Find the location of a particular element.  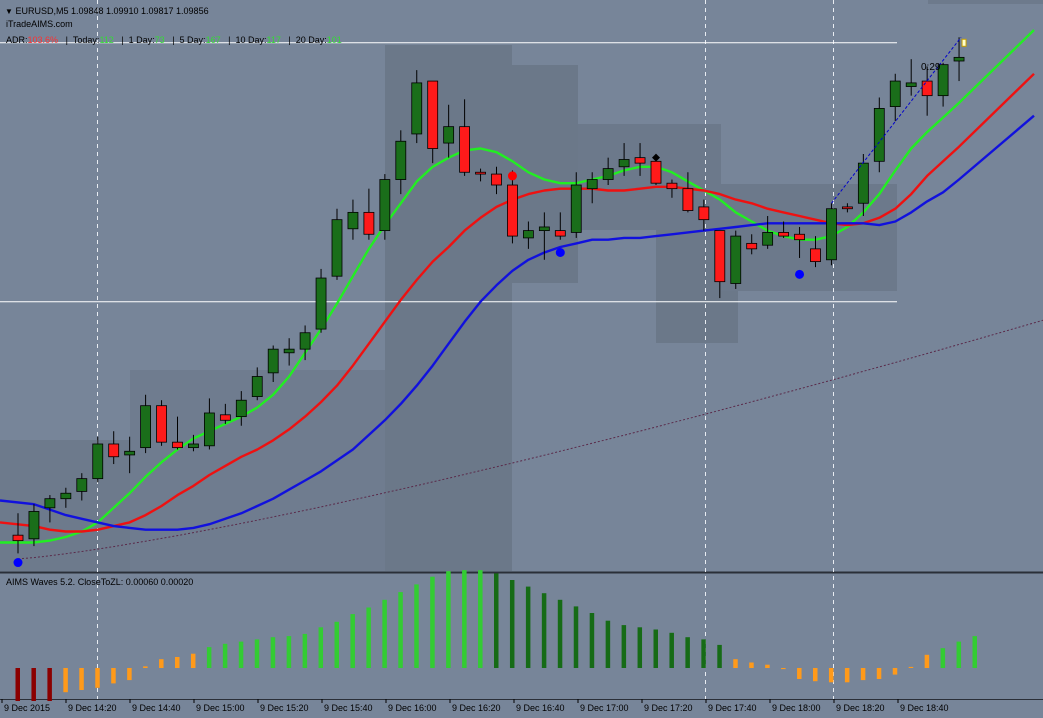

signal-diamond is located at coordinates (656, 157).